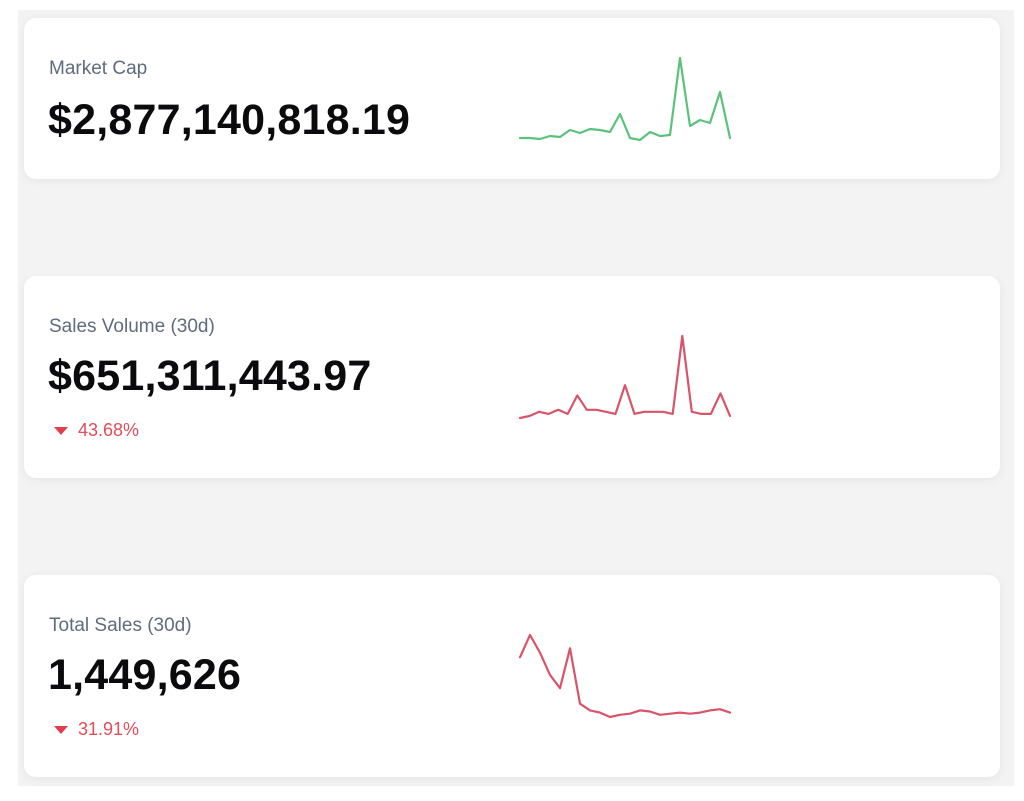 The width and height of the screenshot is (1024, 801). I want to click on sales-volume-change: 43.68%, so click(96, 430).